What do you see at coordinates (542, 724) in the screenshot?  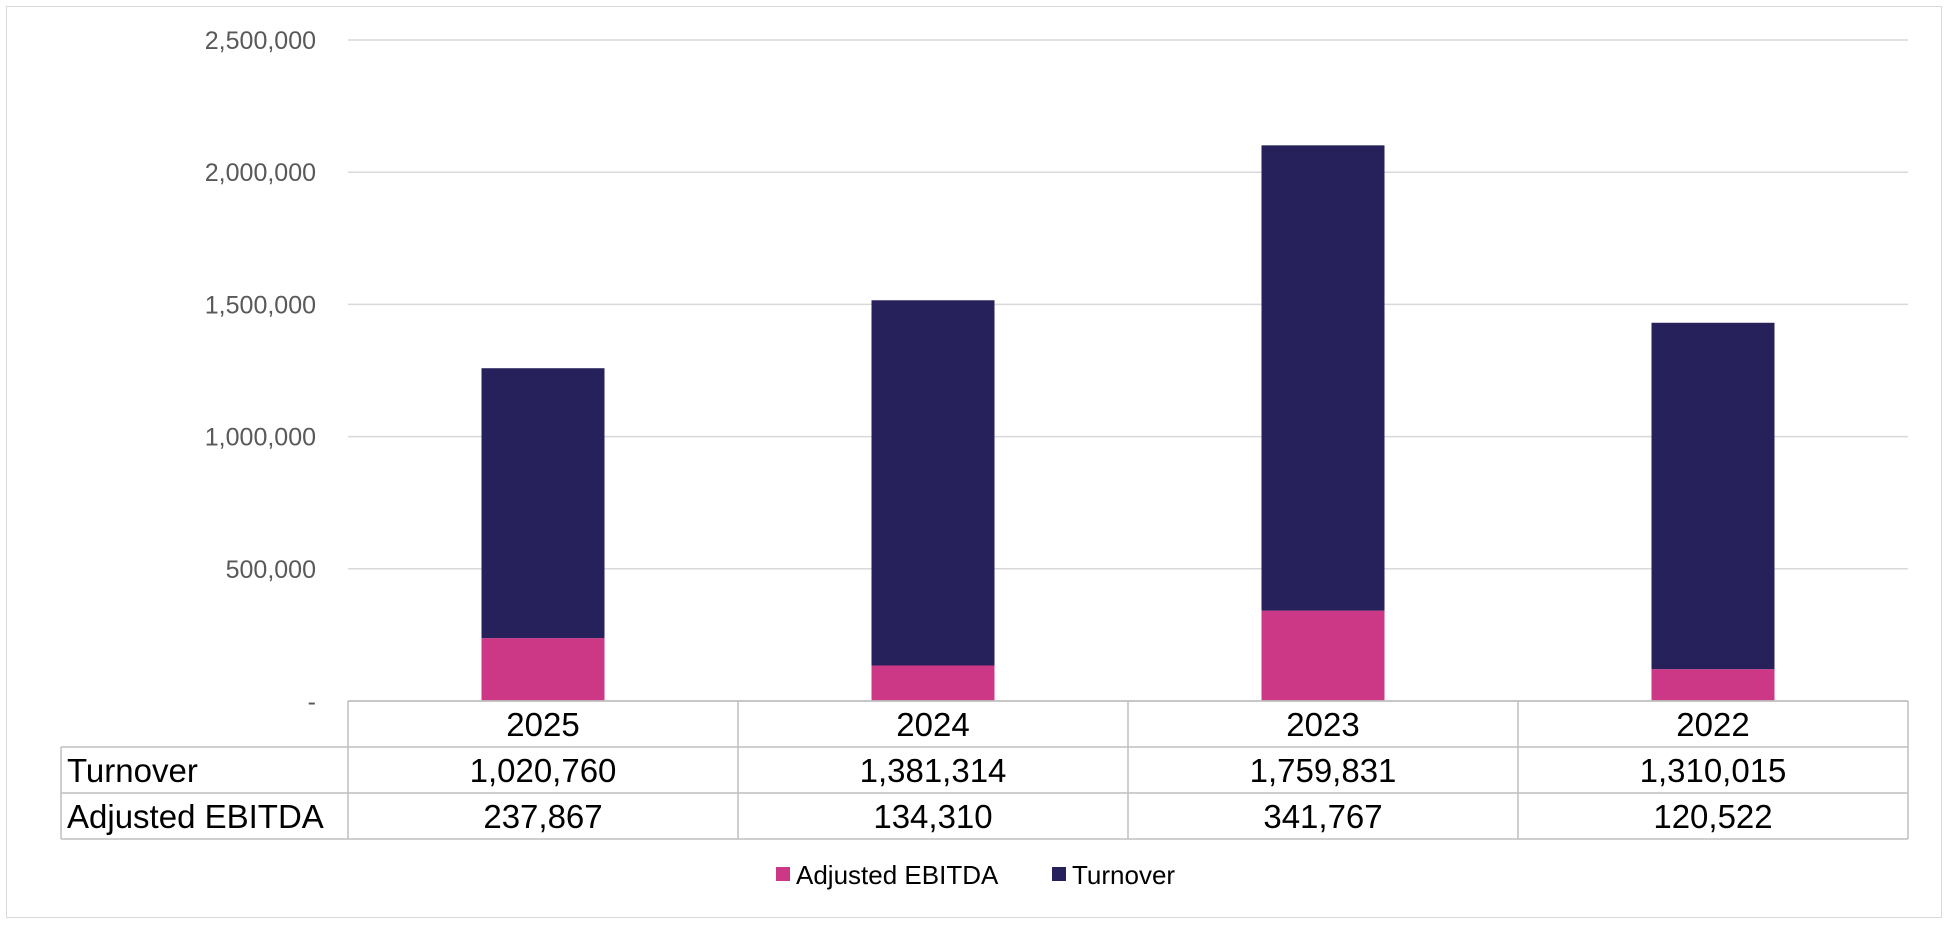 I see `x-tick-label: 2025` at bounding box center [542, 724].